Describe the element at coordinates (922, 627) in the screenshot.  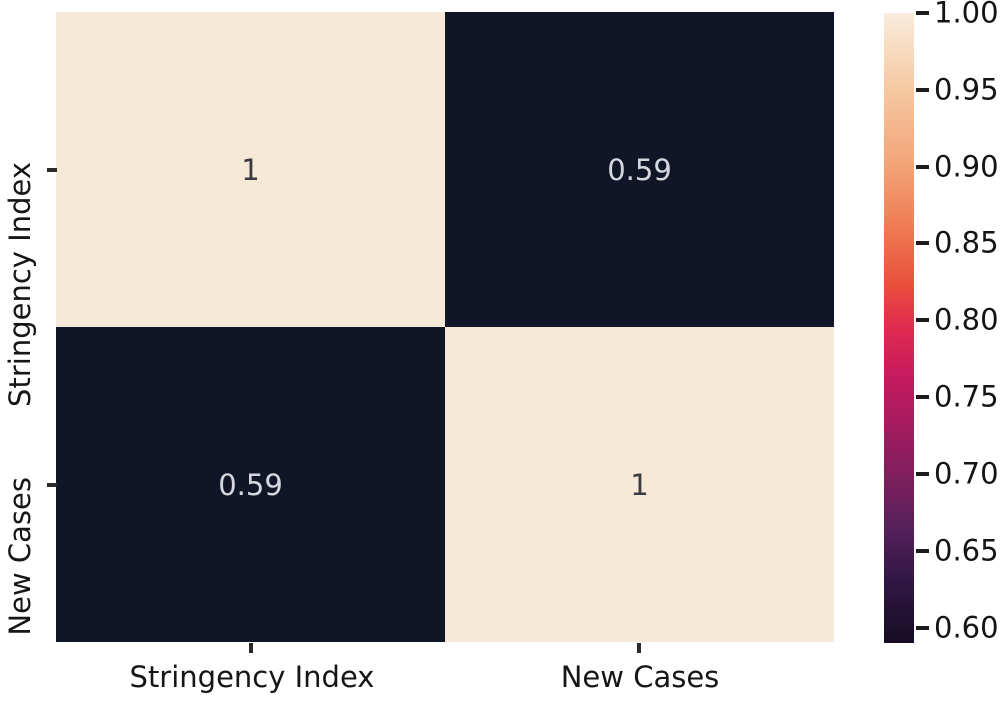
I see `colorbar-tick-0.60` at that location.